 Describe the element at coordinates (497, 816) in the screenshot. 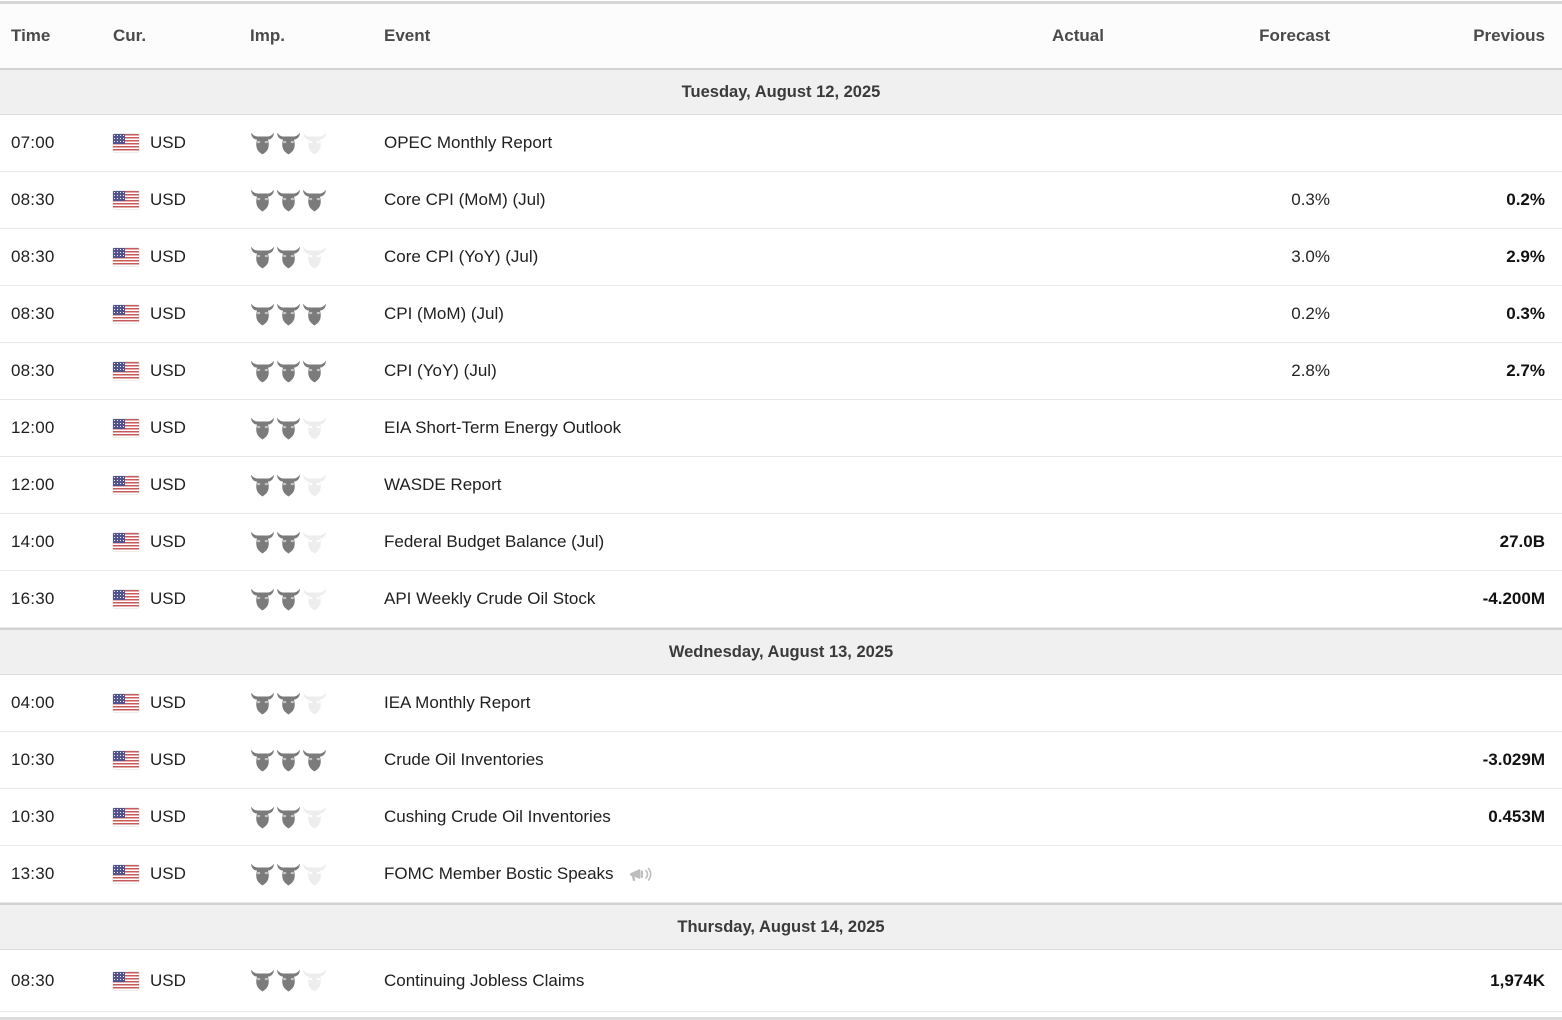

I see `event-link: Cushing Crude Oil Inventories` at that location.